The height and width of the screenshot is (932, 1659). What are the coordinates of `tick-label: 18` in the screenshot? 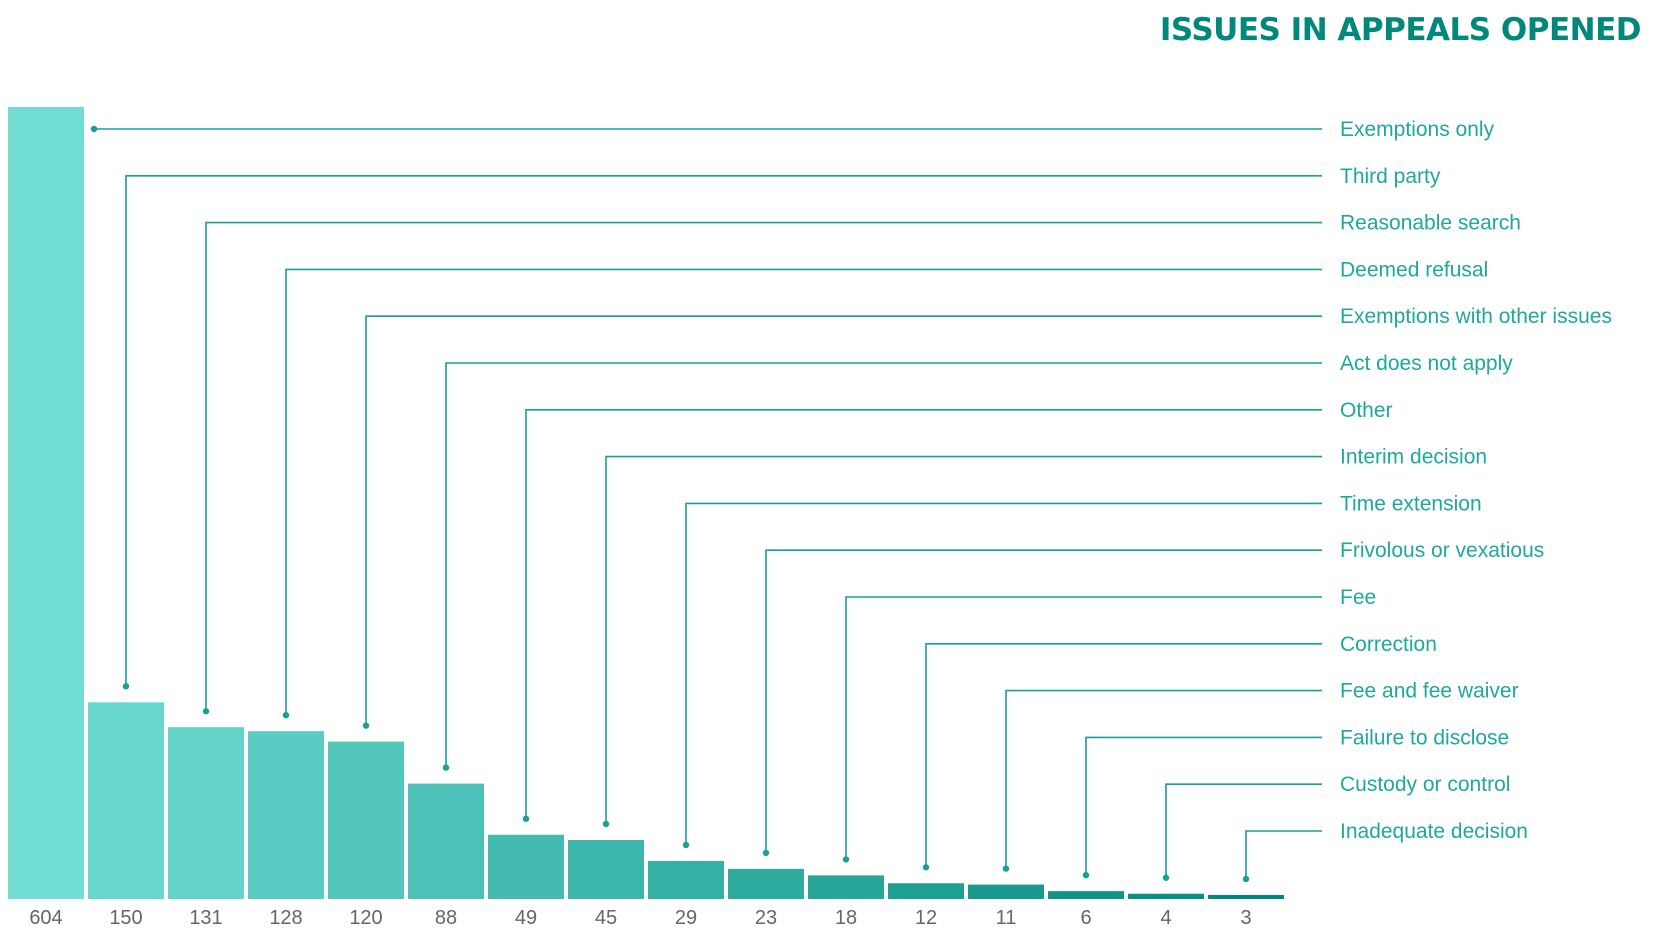 It's located at (846, 918).